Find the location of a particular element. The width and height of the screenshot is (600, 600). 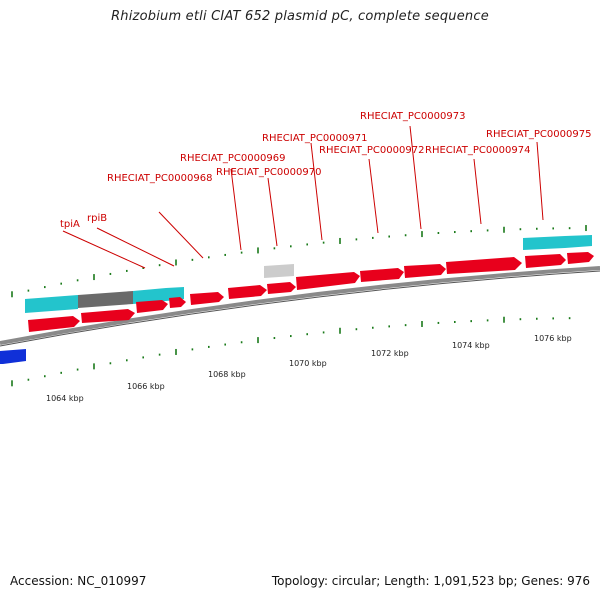

scale-label: 1076 kbp is located at coordinates (553, 338).